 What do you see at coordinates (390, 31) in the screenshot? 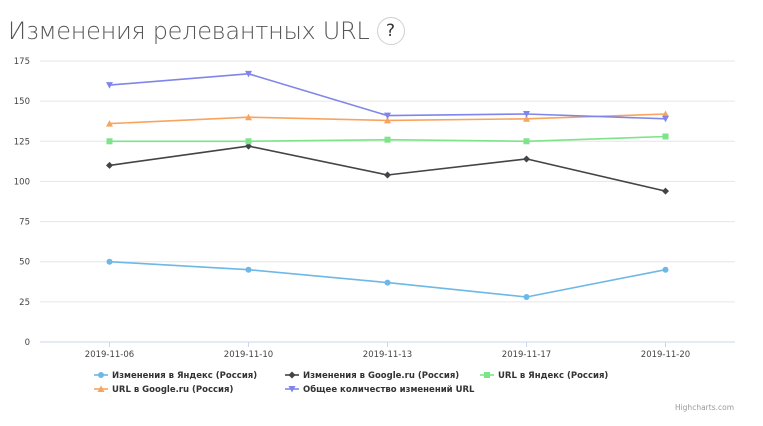
I see `help-button: ?` at bounding box center [390, 31].